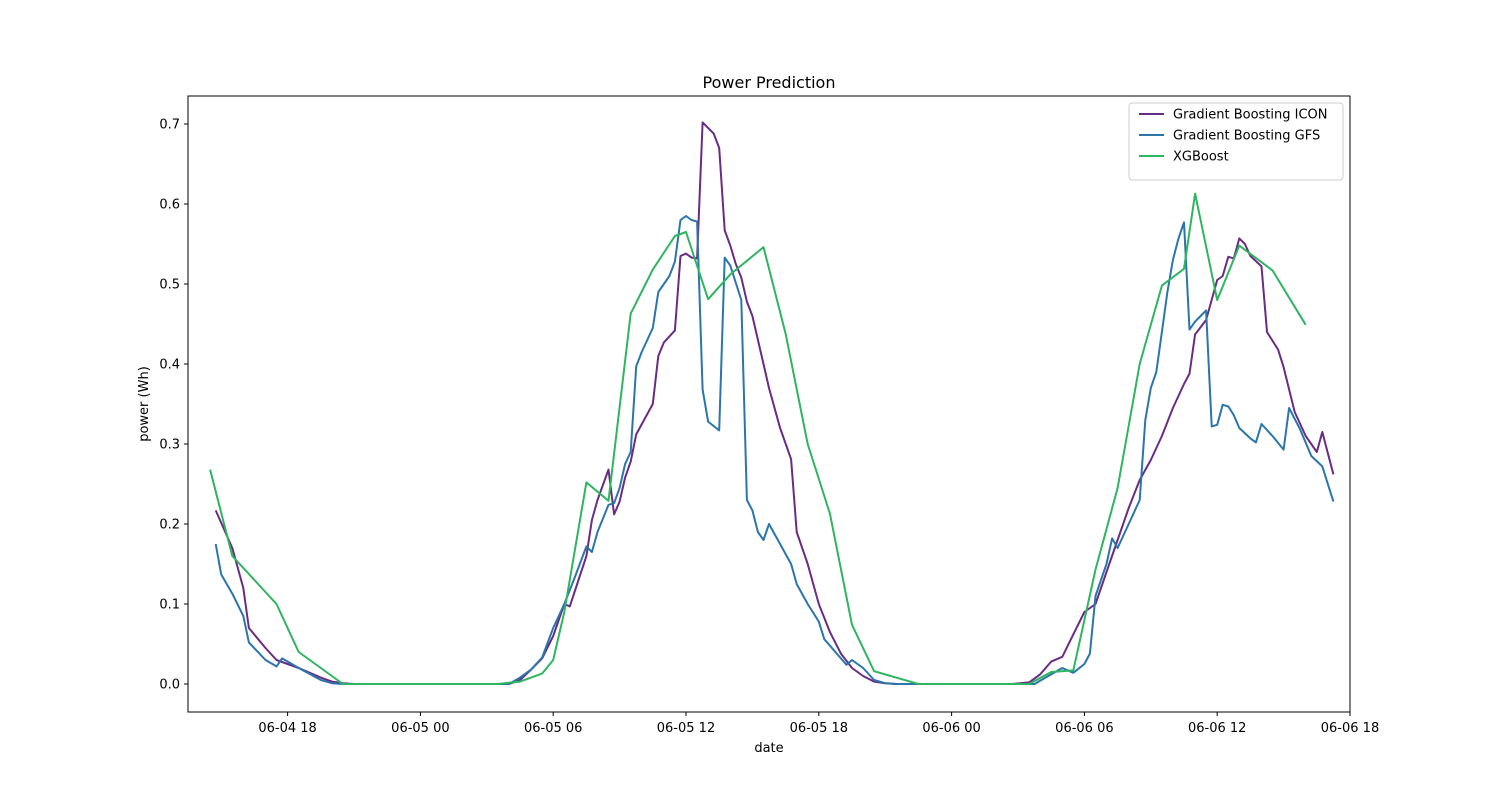 This screenshot has width=1500, height=800. Describe the element at coordinates (553, 728) in the screenshot. I see `x-tick-label: 06-05 06` at that location.